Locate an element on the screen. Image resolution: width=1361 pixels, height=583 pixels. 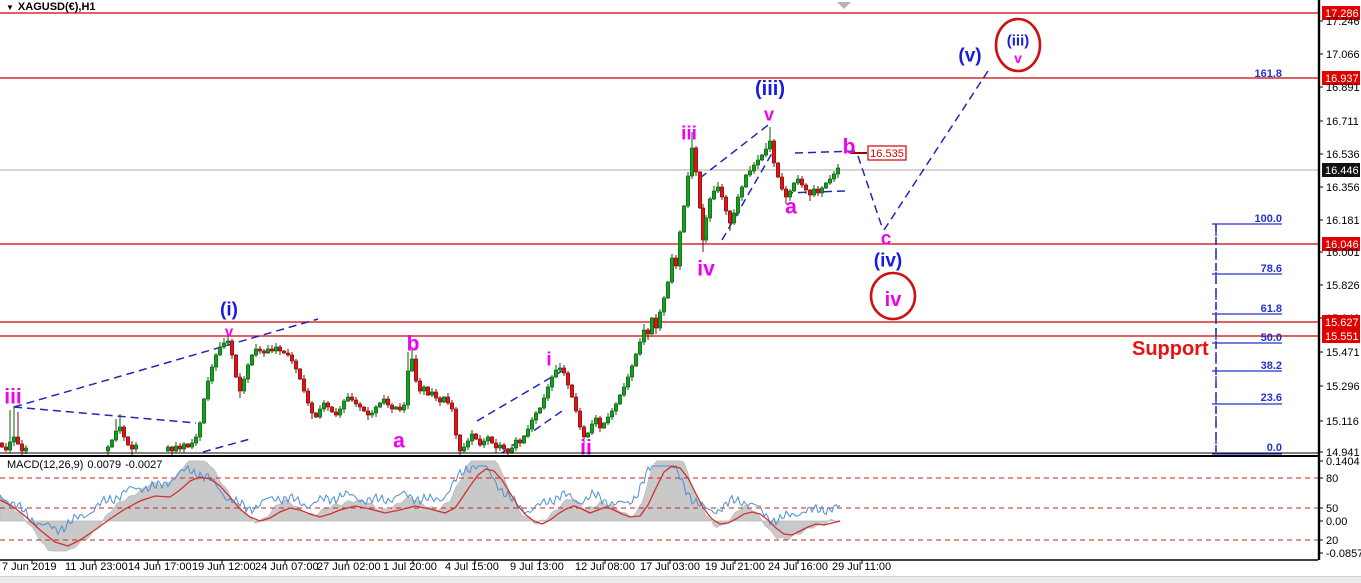
time-axis-label: 11 Jun 23:00 is located at coordinates (96, 567).